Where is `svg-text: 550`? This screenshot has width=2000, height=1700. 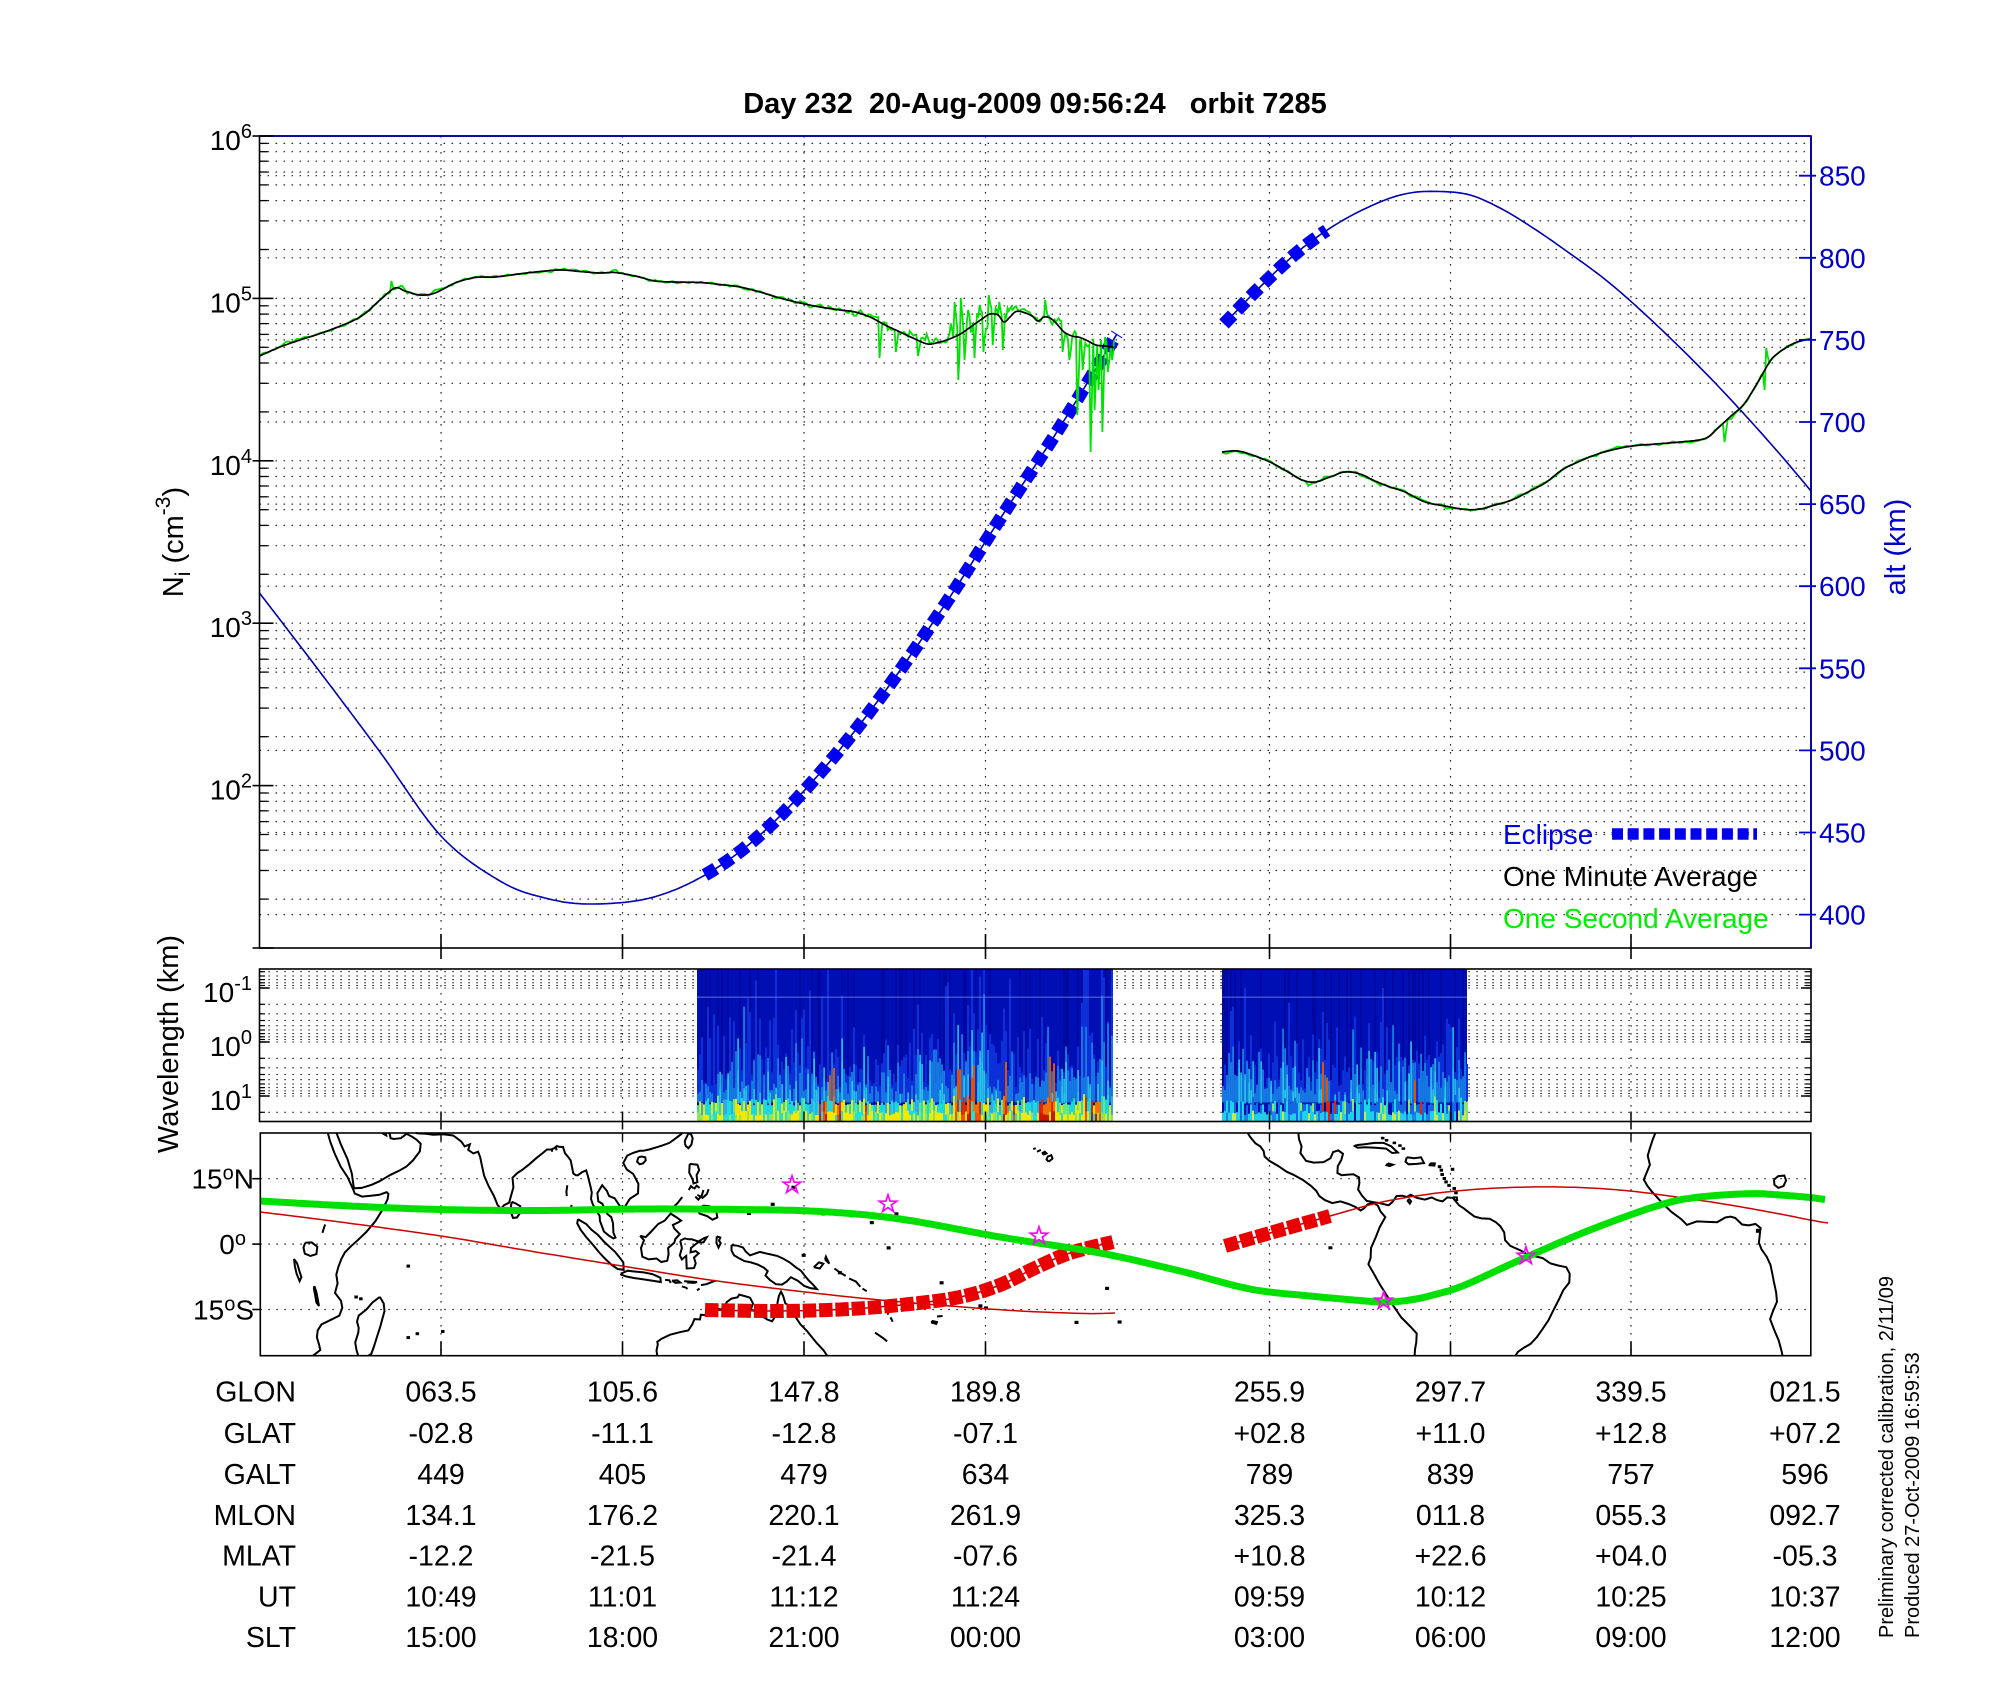
svg-text: 550 is located at coordinates (1842, 668).